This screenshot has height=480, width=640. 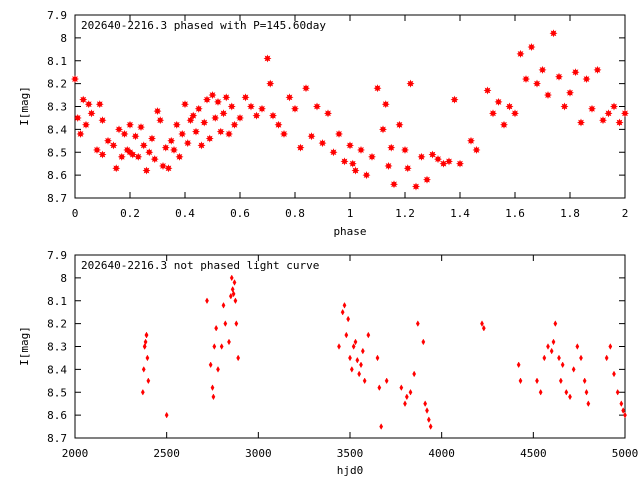 What do you see at coordinates (75, 453) in the screenshot?
I see `unphased-x-tick-label: 2000` at bounding box center [75, 453].